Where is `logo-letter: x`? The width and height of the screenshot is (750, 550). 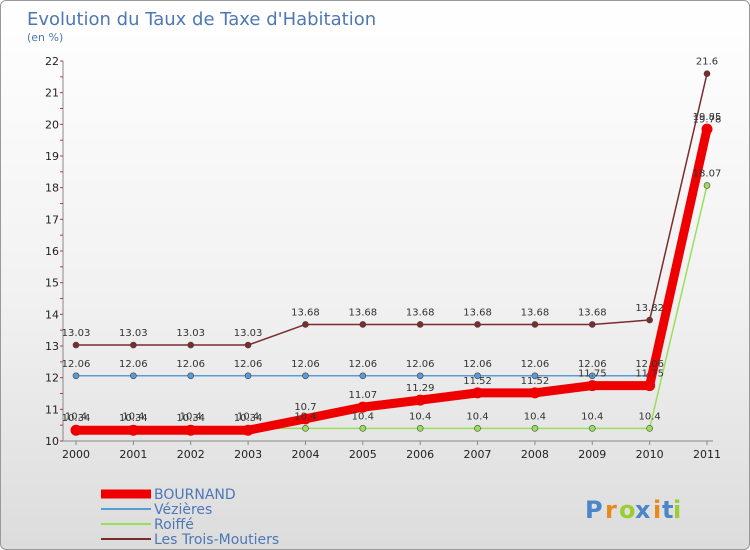
logo-letter: x is located at coordinates (643, 510).